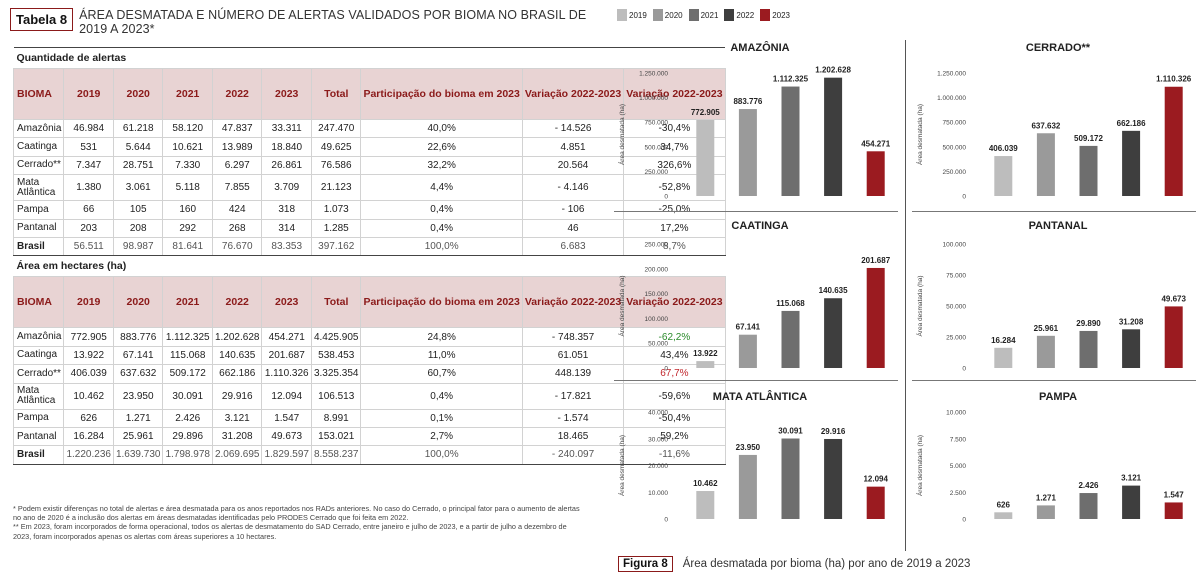  I want to click on row-label: Brasil, so click(38, 455).